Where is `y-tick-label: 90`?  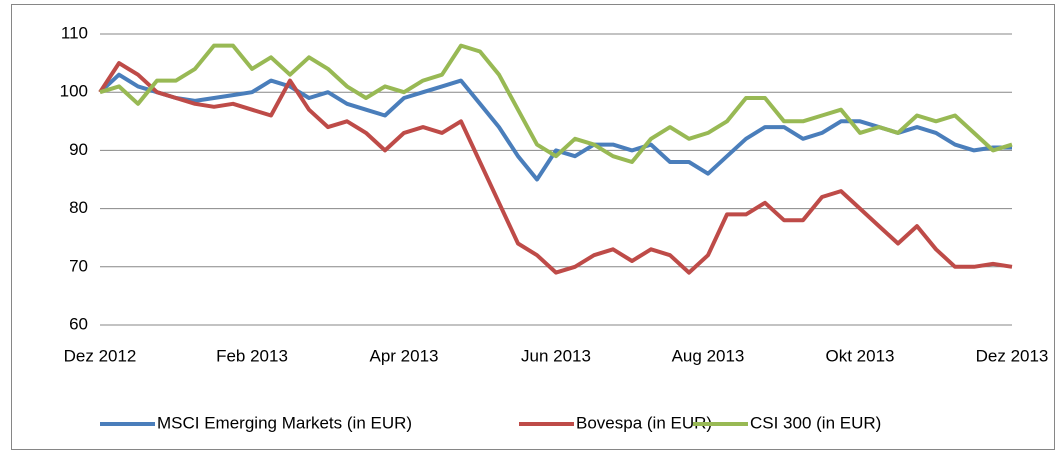
y-tick-label: 90 is located at coordinates (78, 149).